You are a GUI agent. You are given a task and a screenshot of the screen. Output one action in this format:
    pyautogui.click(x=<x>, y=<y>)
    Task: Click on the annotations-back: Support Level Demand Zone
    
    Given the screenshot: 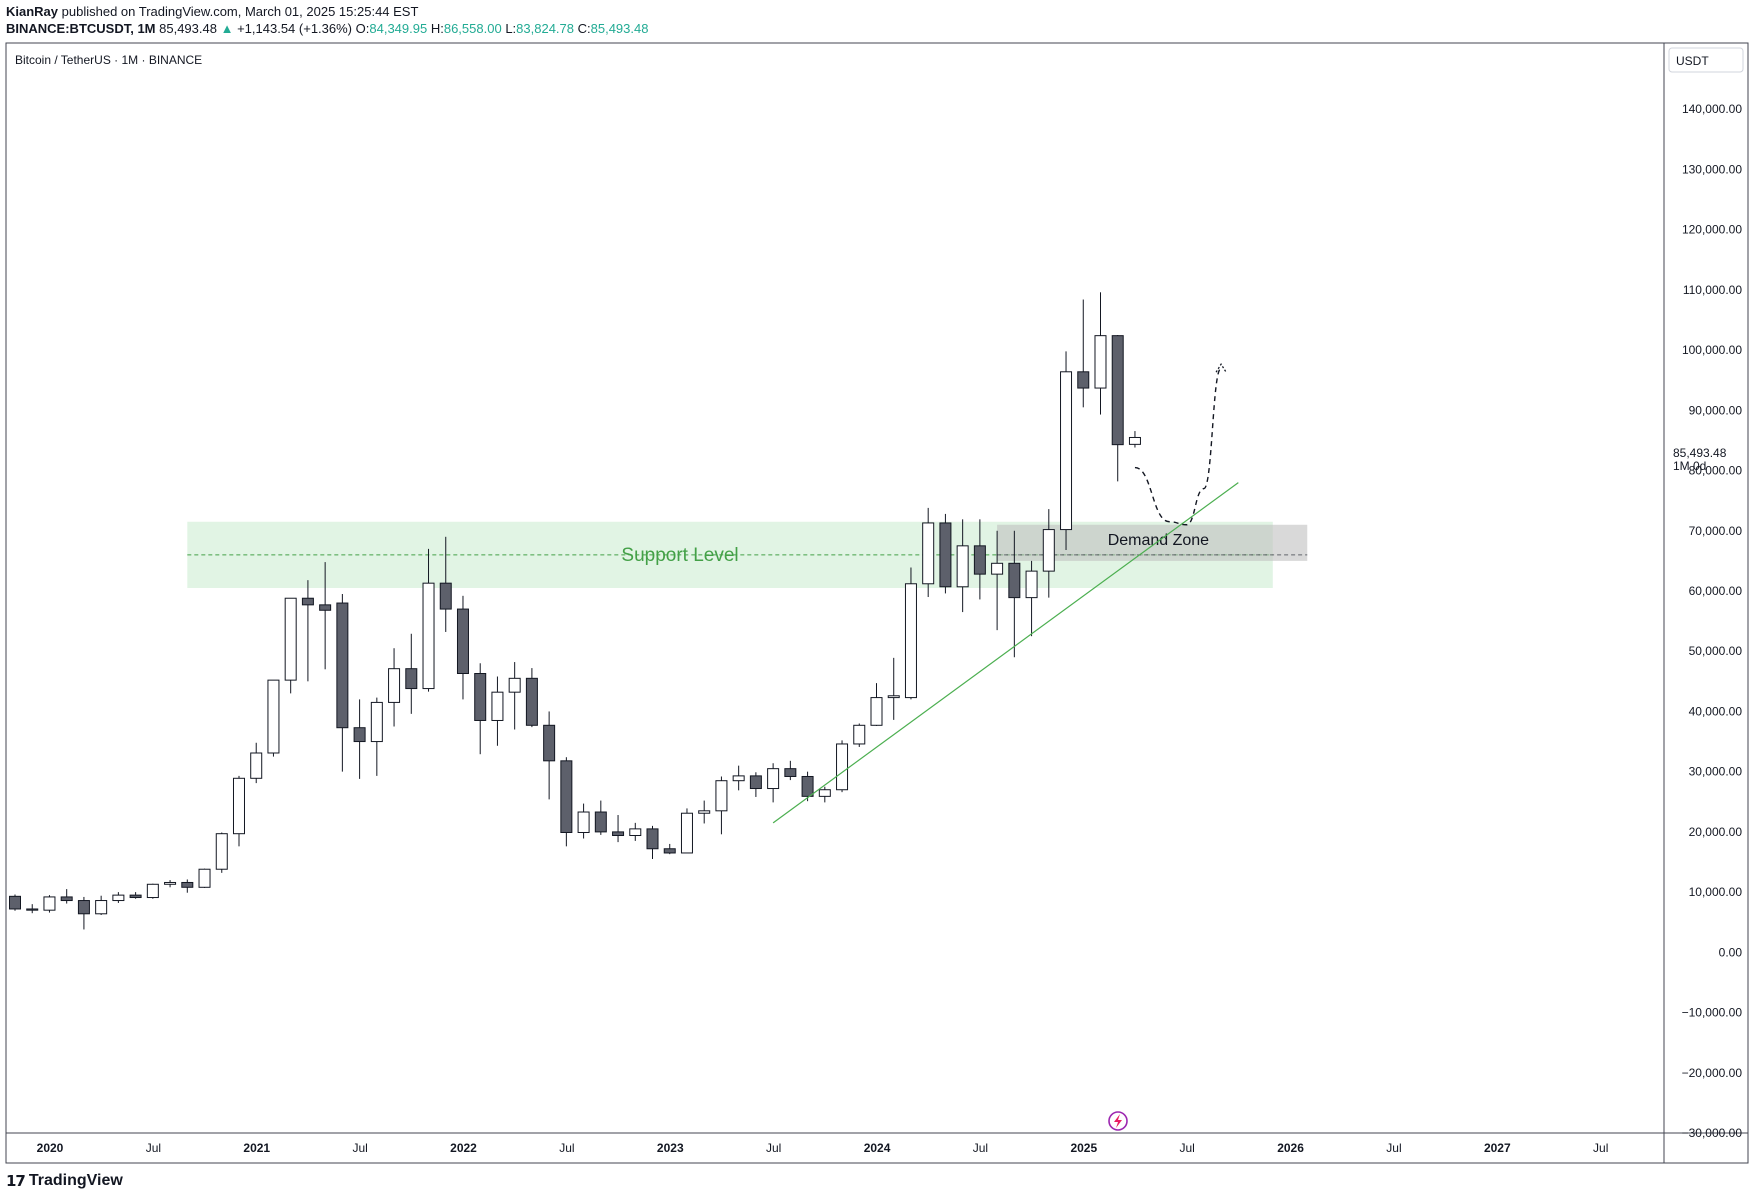 What is the action you would take?
    pyautogui.click(x=747, y=554)
    